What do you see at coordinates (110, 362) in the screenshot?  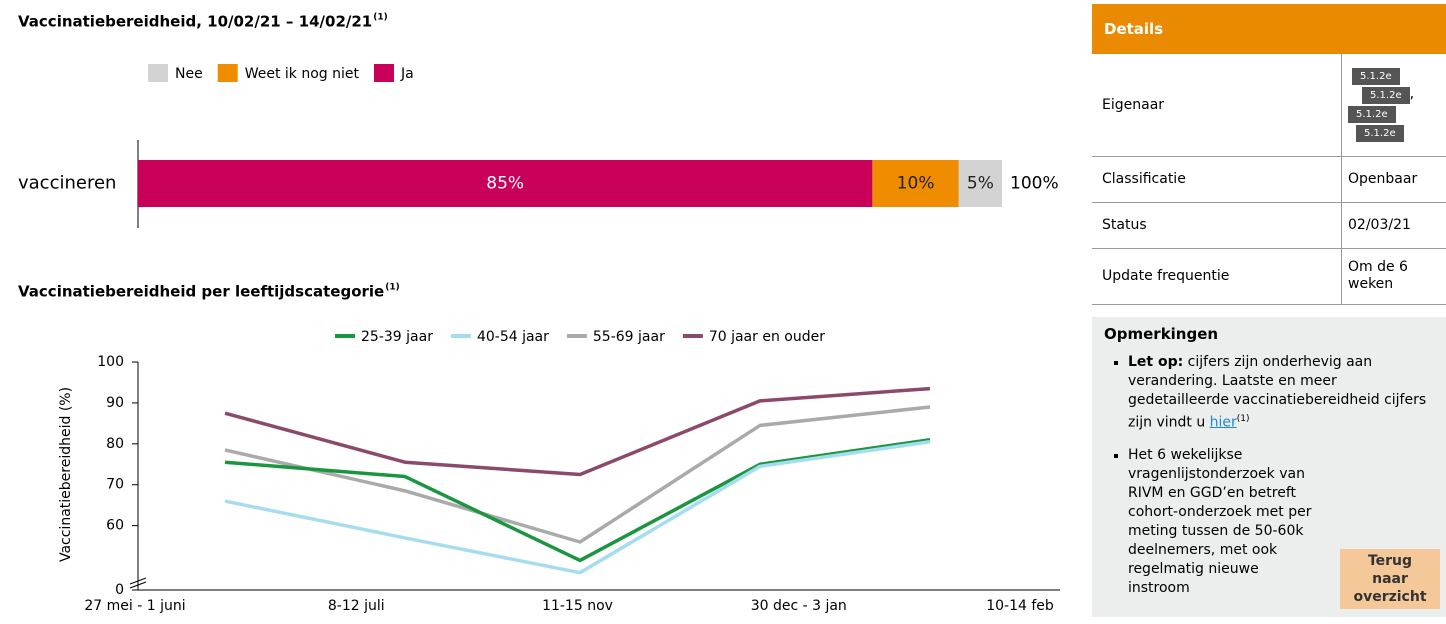 I see `y-tick-label: 100` at bounding box center [110, 362].